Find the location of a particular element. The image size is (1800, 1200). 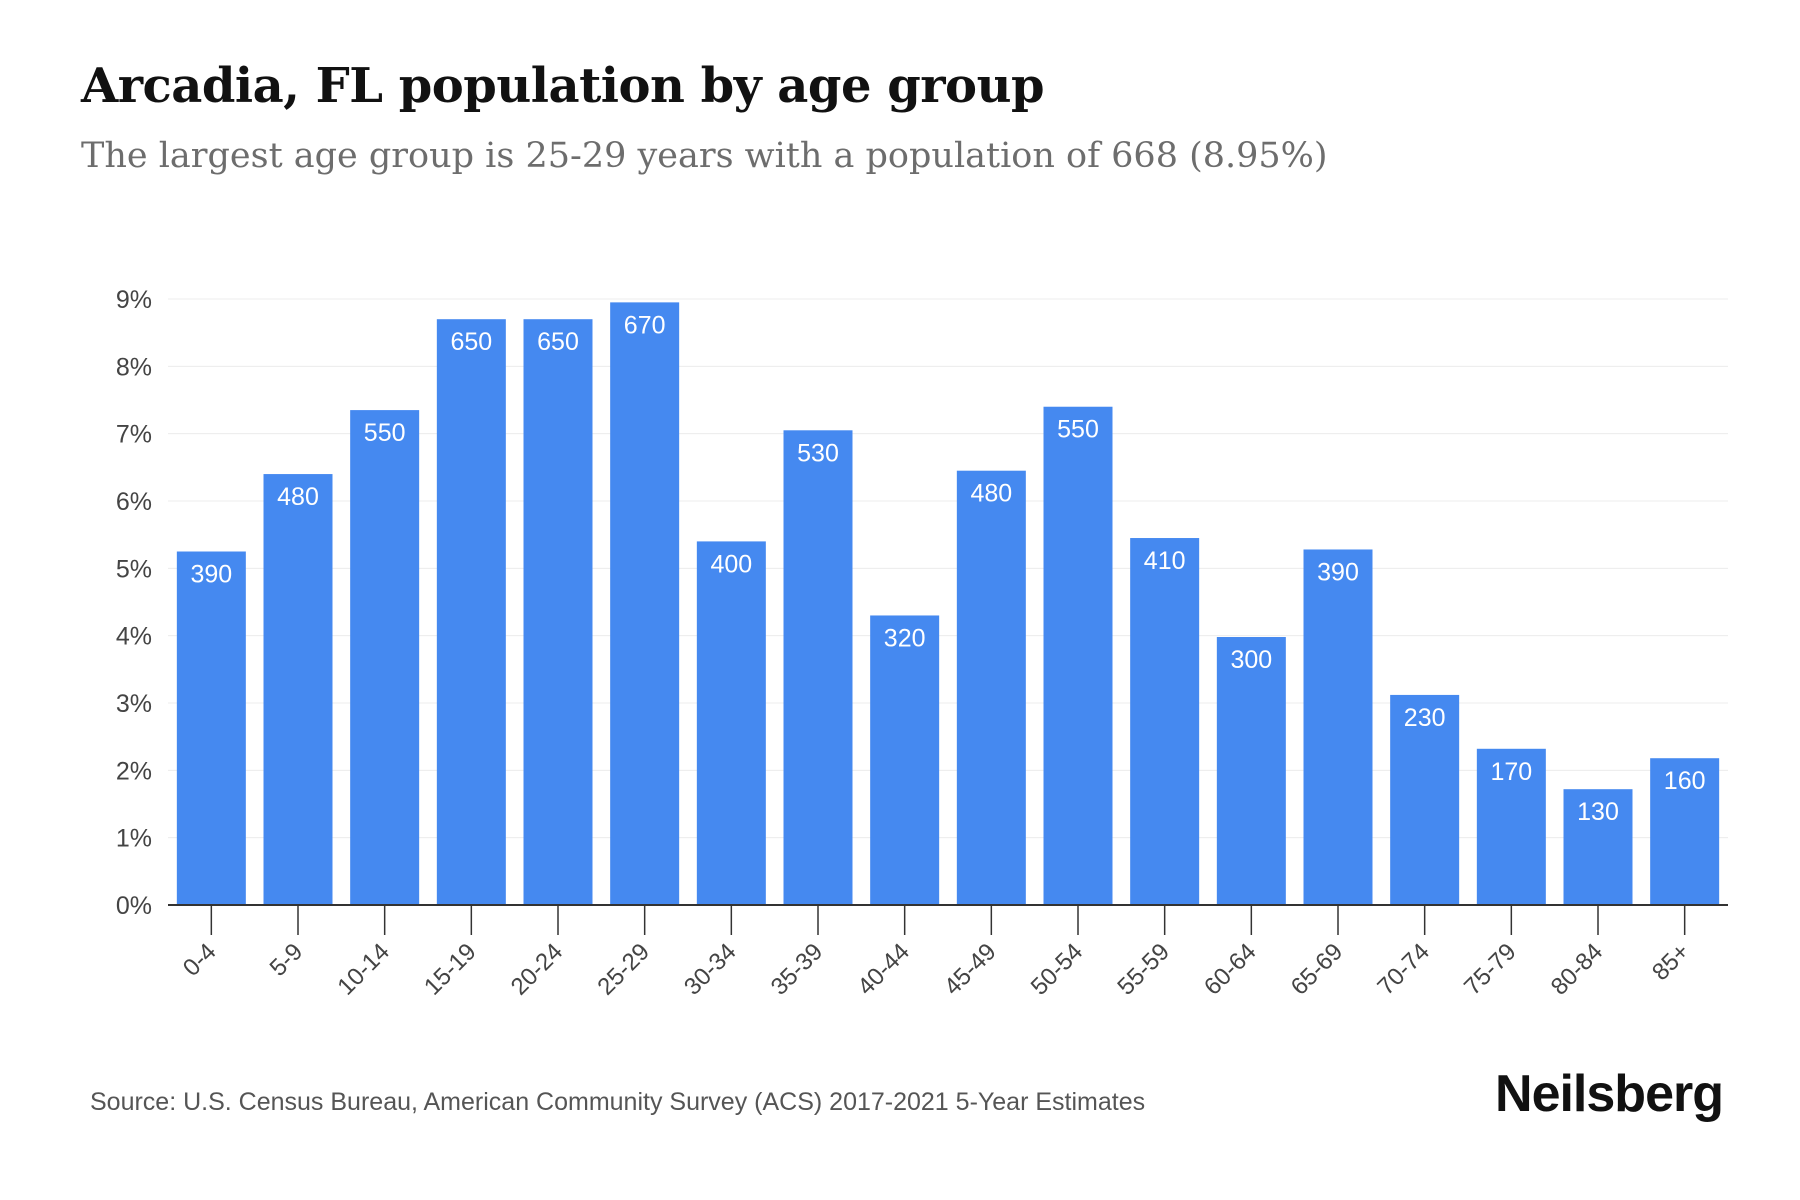

bar-value-label: 670 is located at coordinates (645, 325).